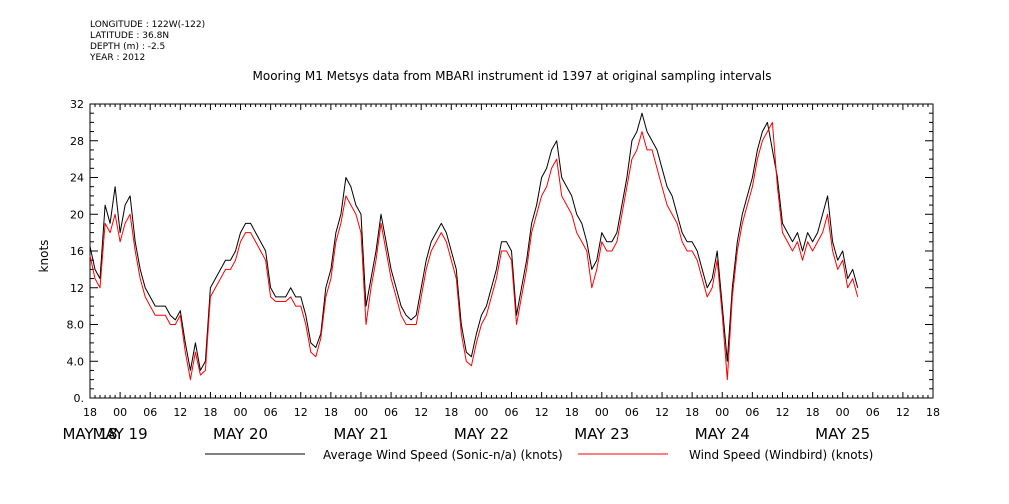 This screenshot has width=1009, height=504. What do you see at coordinates (443, 455) in the screenshot?
I see `legend-label-1: Average Wind Speed (Sonic-n/a) (knots)` at bounding box center [443, 455].